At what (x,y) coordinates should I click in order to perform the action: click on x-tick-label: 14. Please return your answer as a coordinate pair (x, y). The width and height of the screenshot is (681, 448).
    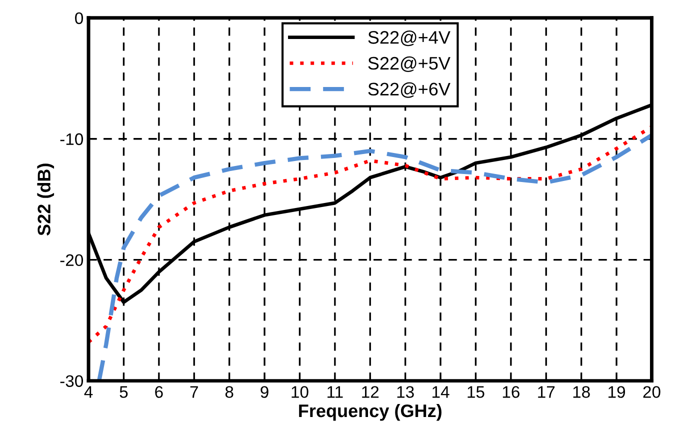
    Looking at the image, I should click on (441, 392).